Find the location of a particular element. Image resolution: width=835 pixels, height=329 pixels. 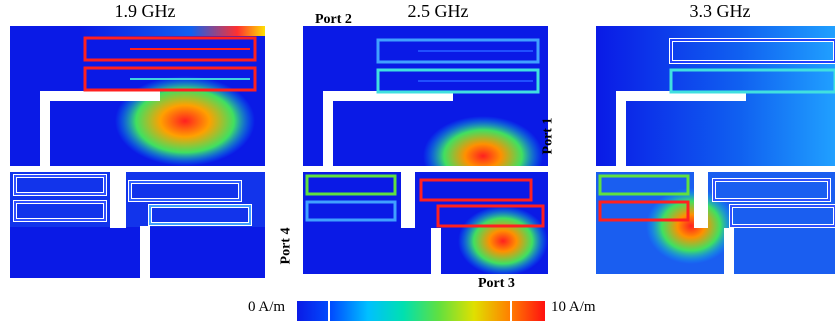

colorbar-max-label: 10 A/m is located at coordinates (573, 307).